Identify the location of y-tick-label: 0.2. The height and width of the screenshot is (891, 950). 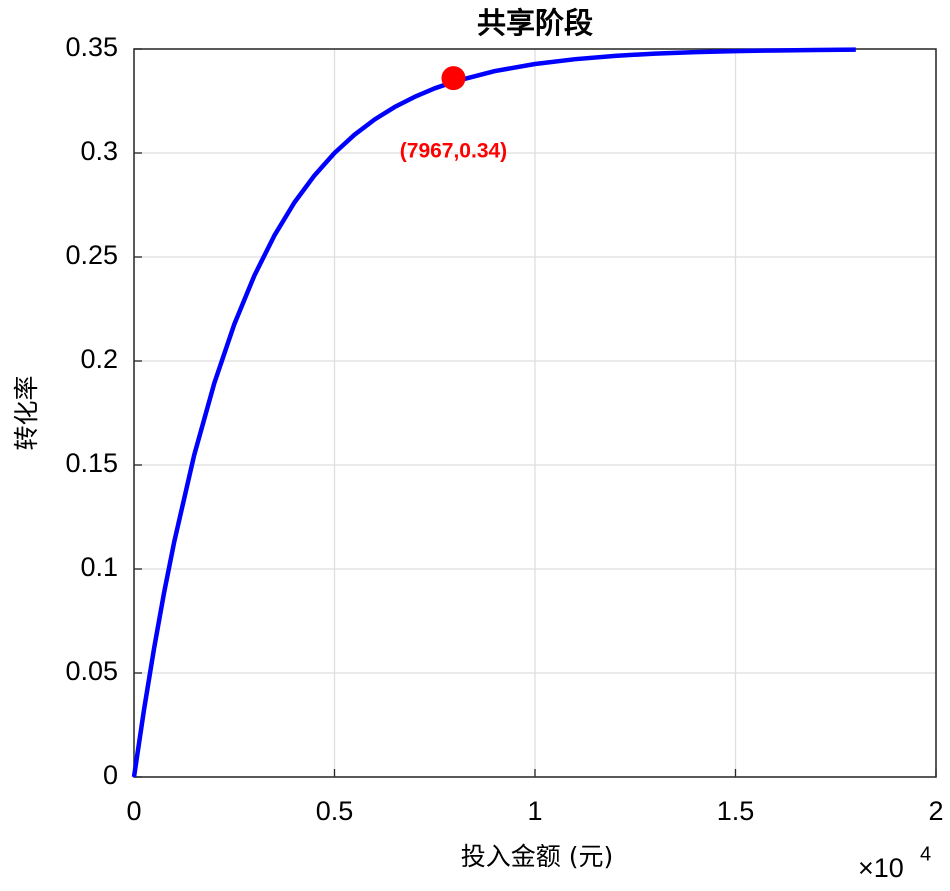
(99, 359).